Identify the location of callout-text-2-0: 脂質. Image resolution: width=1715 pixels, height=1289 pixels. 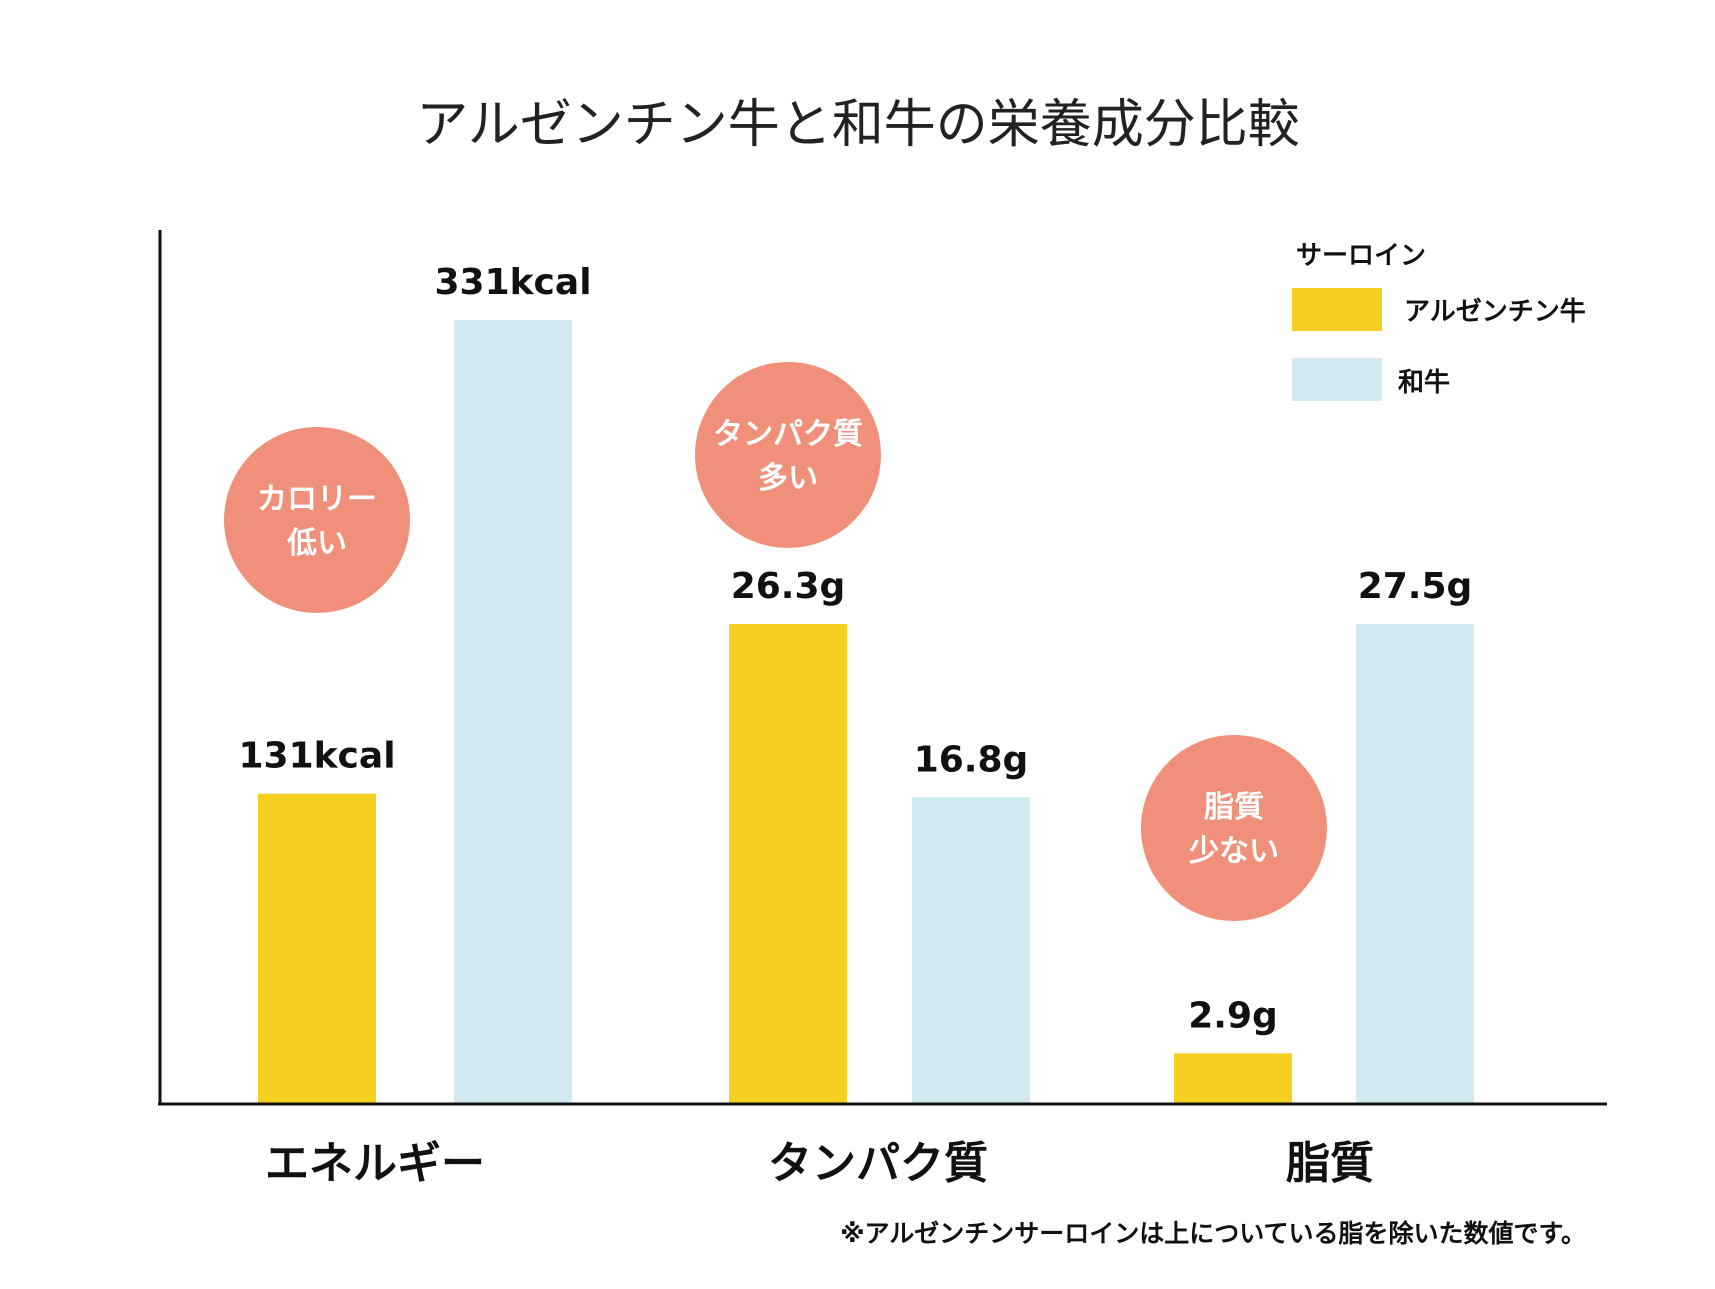
(1234, 807).